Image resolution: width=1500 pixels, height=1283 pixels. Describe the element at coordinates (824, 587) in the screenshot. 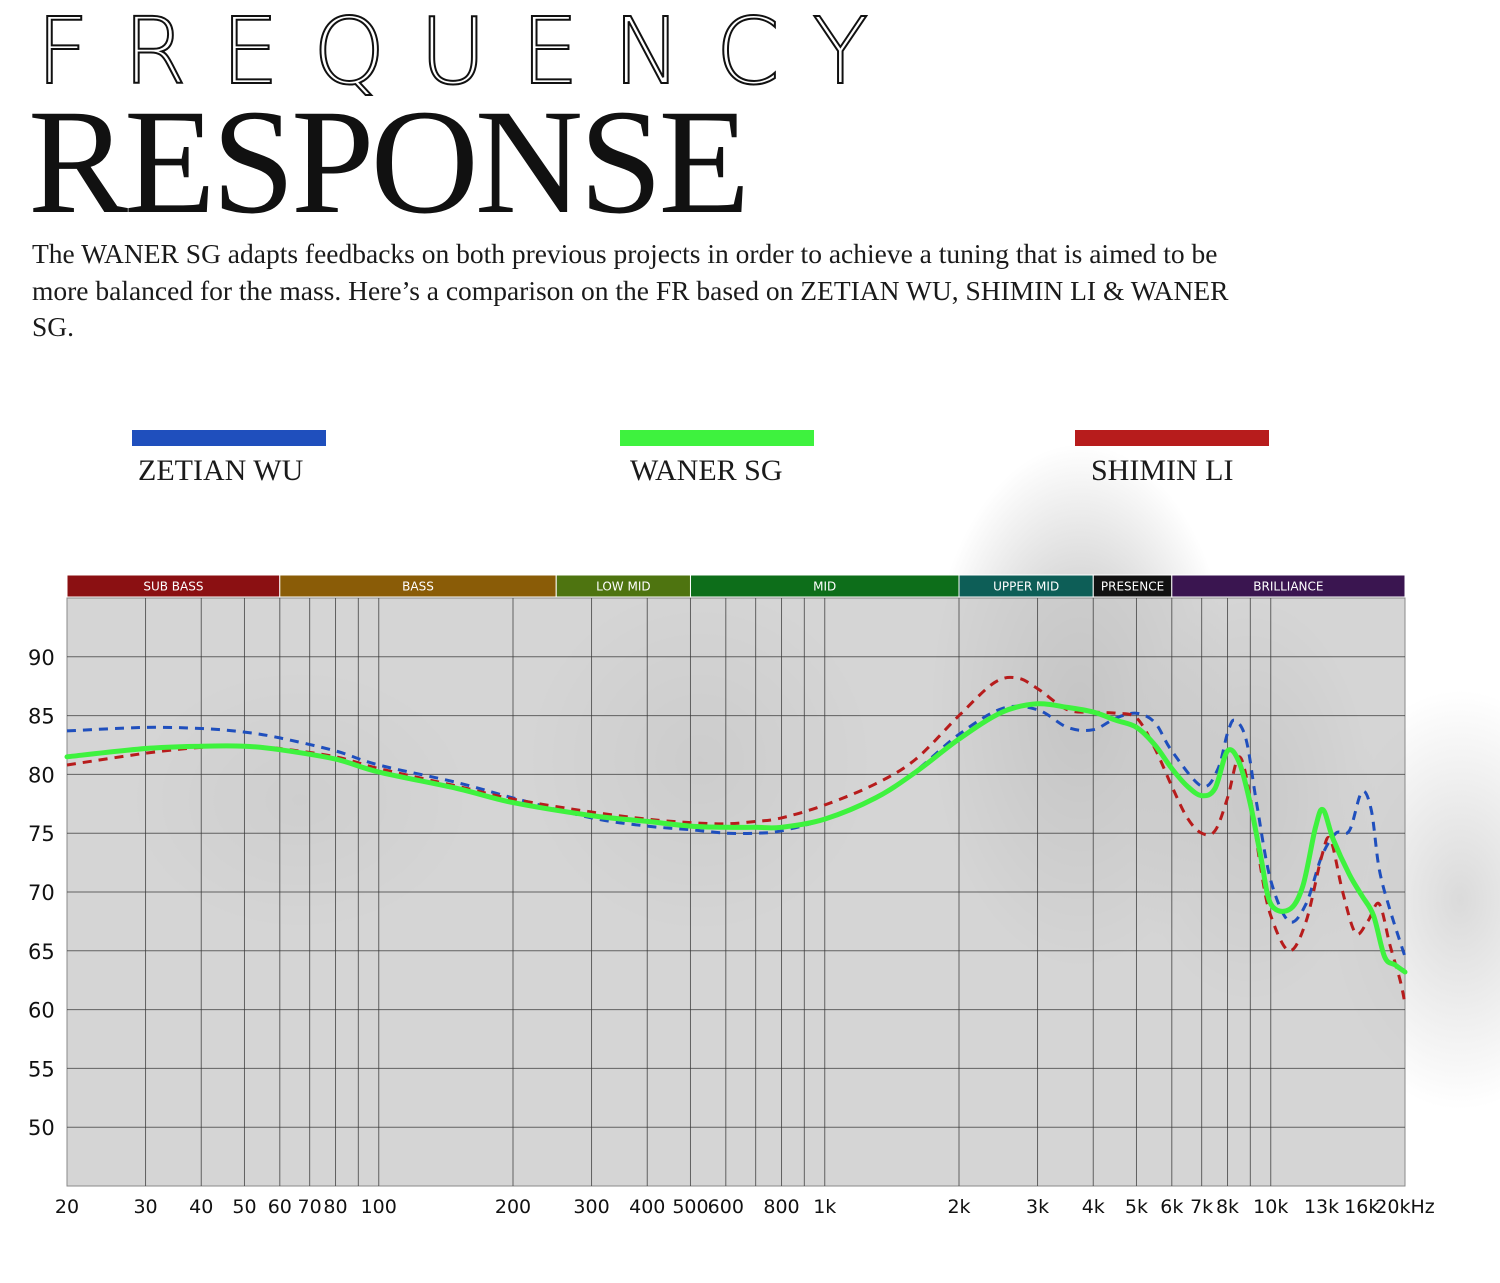

I see `band-label: MID` at that location.